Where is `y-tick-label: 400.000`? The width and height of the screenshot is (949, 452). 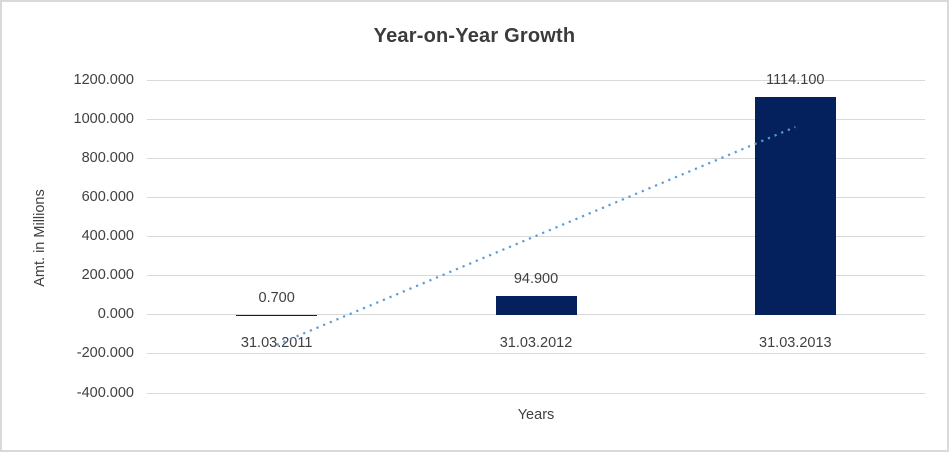 y-tick-label: 400.000 is located at coordinates (107, 236).